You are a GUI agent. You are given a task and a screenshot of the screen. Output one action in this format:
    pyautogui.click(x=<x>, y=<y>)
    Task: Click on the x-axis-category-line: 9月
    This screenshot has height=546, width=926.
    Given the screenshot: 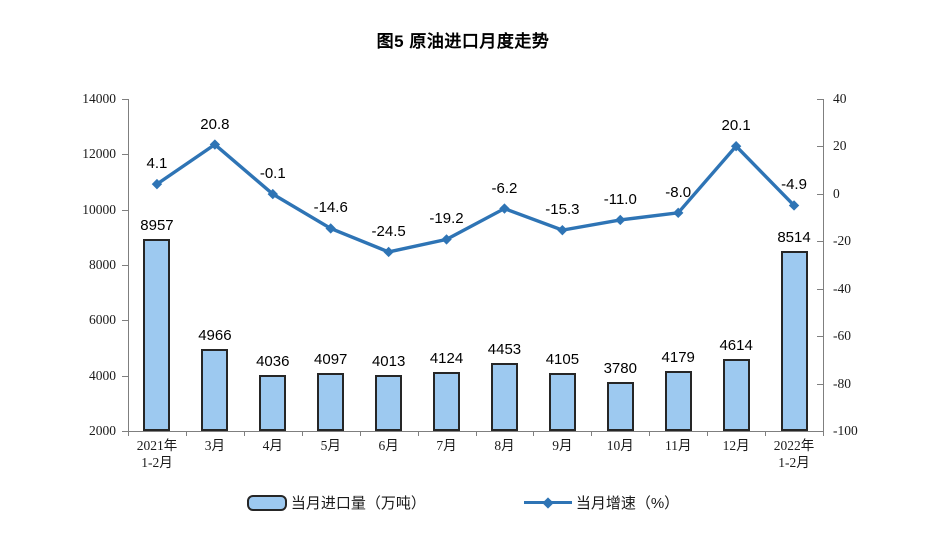 What is the action you would take?
    pyautogui.click(x=562, y=445)
    